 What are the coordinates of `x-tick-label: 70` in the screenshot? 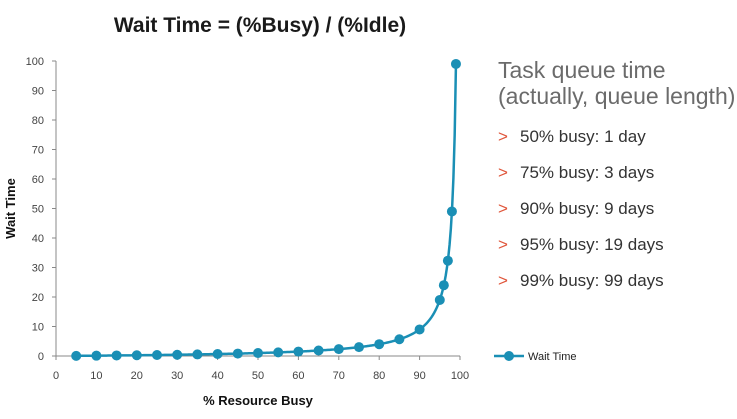 It's located at (339, 376).